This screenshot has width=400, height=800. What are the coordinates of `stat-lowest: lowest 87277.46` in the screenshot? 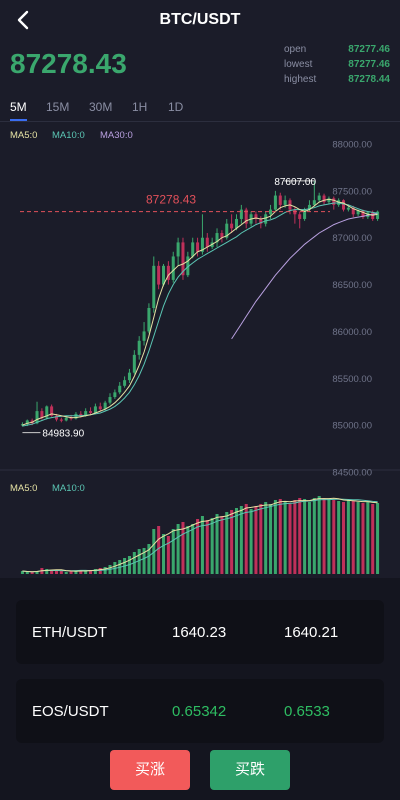 It's located at (337, 64).